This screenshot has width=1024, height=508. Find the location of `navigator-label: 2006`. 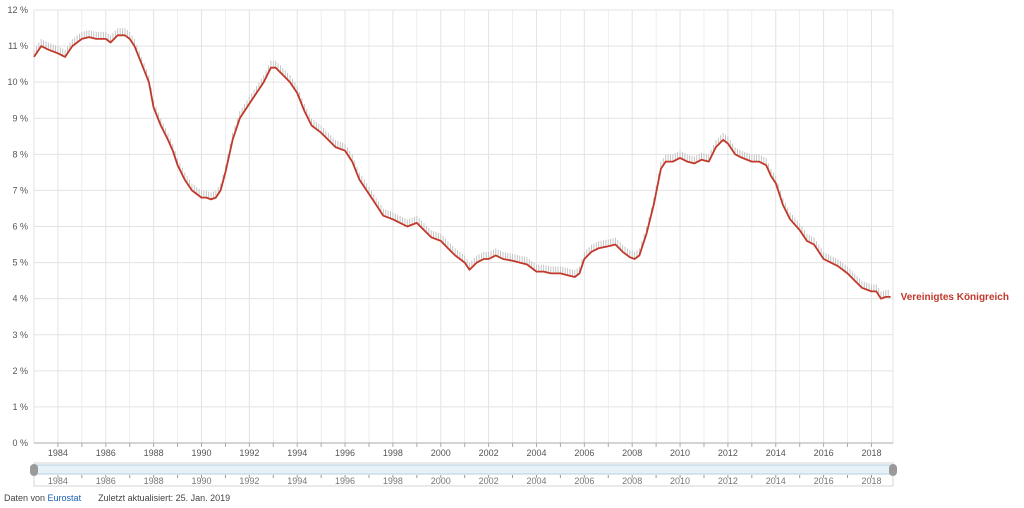

navigator-label: 2006 is located at coordinates (584, 481).